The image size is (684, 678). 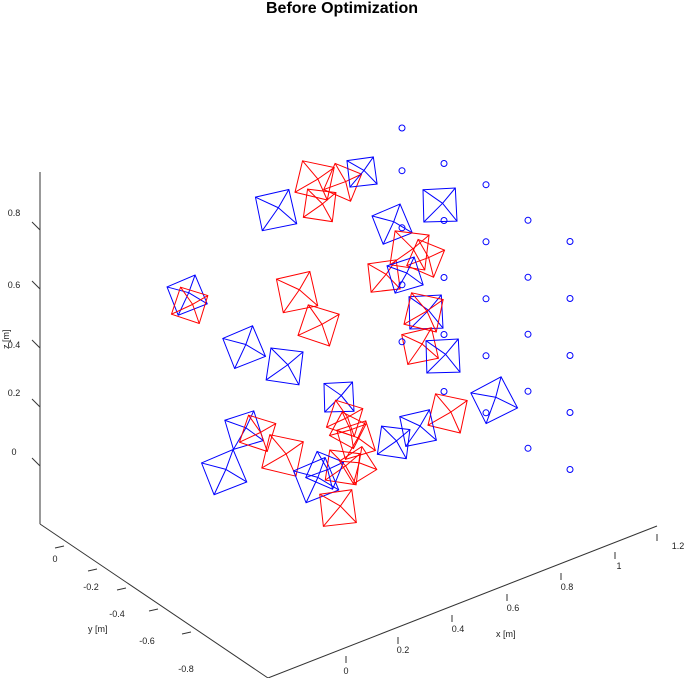 What do you see at coordinates (36, 403) in the screenshot?
I see `z-tick-mark` at bounding box center [36, 403].